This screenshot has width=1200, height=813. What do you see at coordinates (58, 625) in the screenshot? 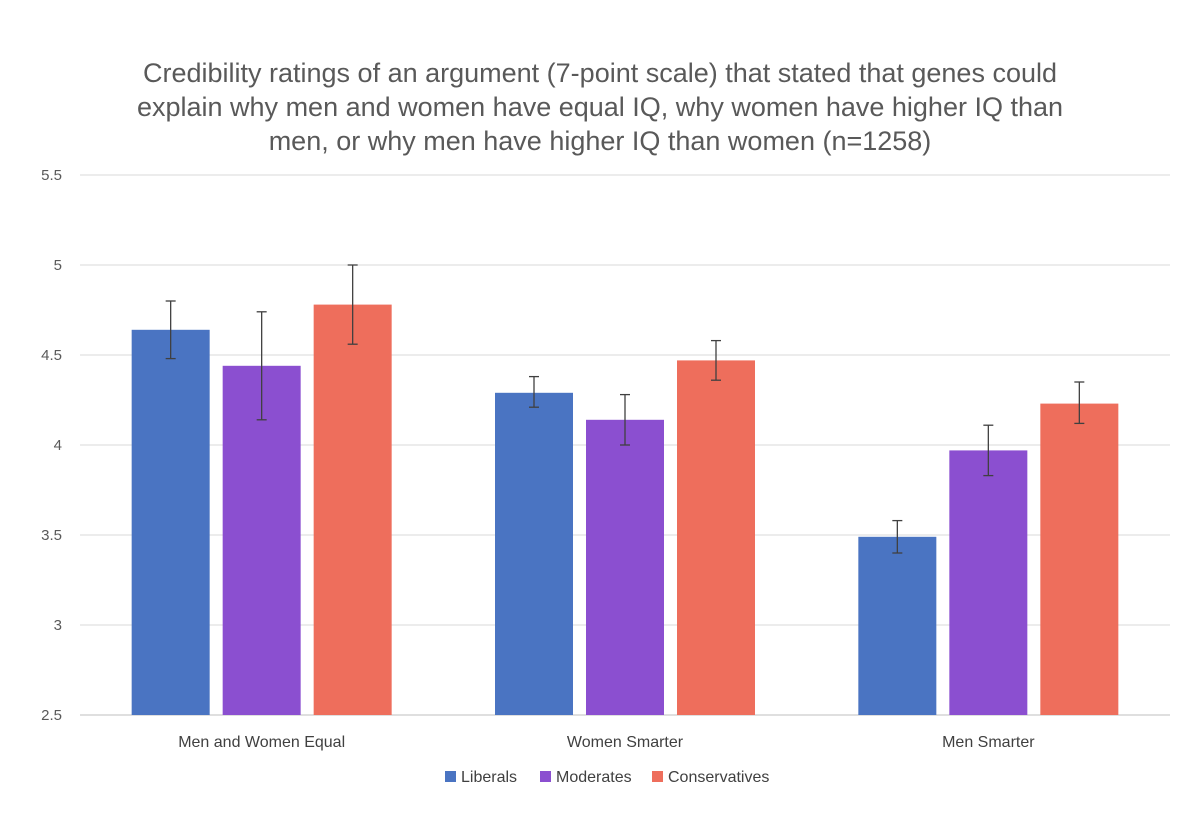
I see `y-tick-label-1: 3` at bounding box center [58, 625].